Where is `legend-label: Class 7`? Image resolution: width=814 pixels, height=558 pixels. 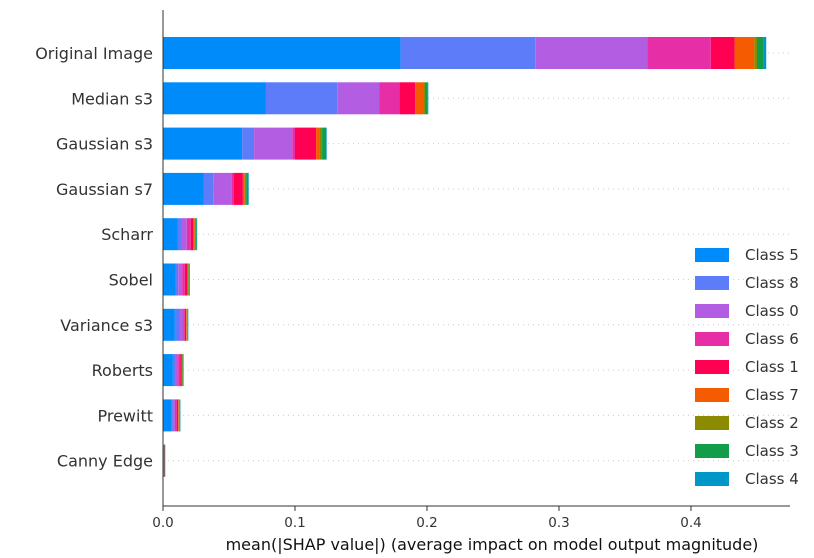
legend-label: Class 7 is located at coordinates (772, 395).